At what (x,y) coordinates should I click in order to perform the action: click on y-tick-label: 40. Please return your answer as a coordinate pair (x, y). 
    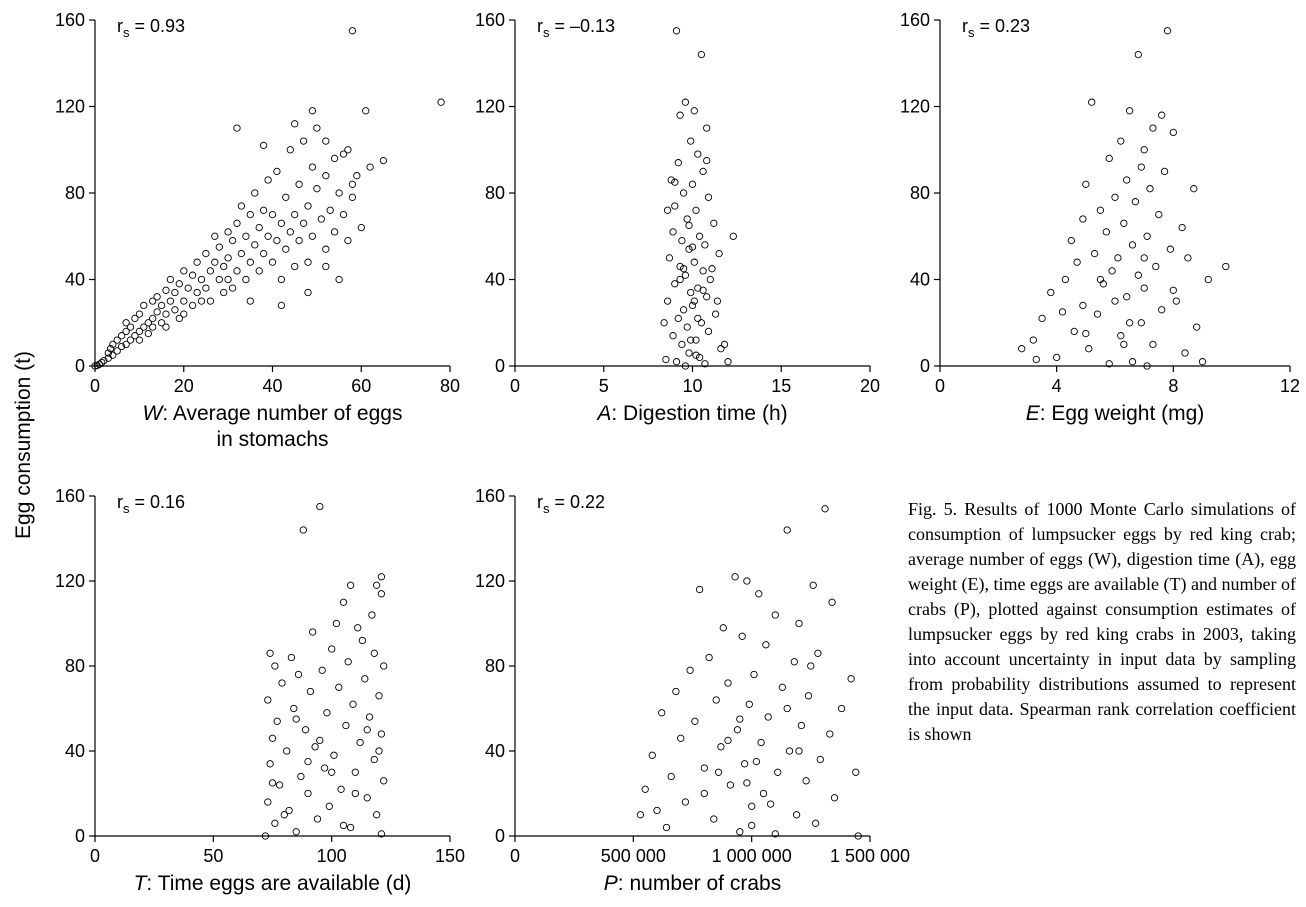
    Looking at the image, I should click on (495, 751).